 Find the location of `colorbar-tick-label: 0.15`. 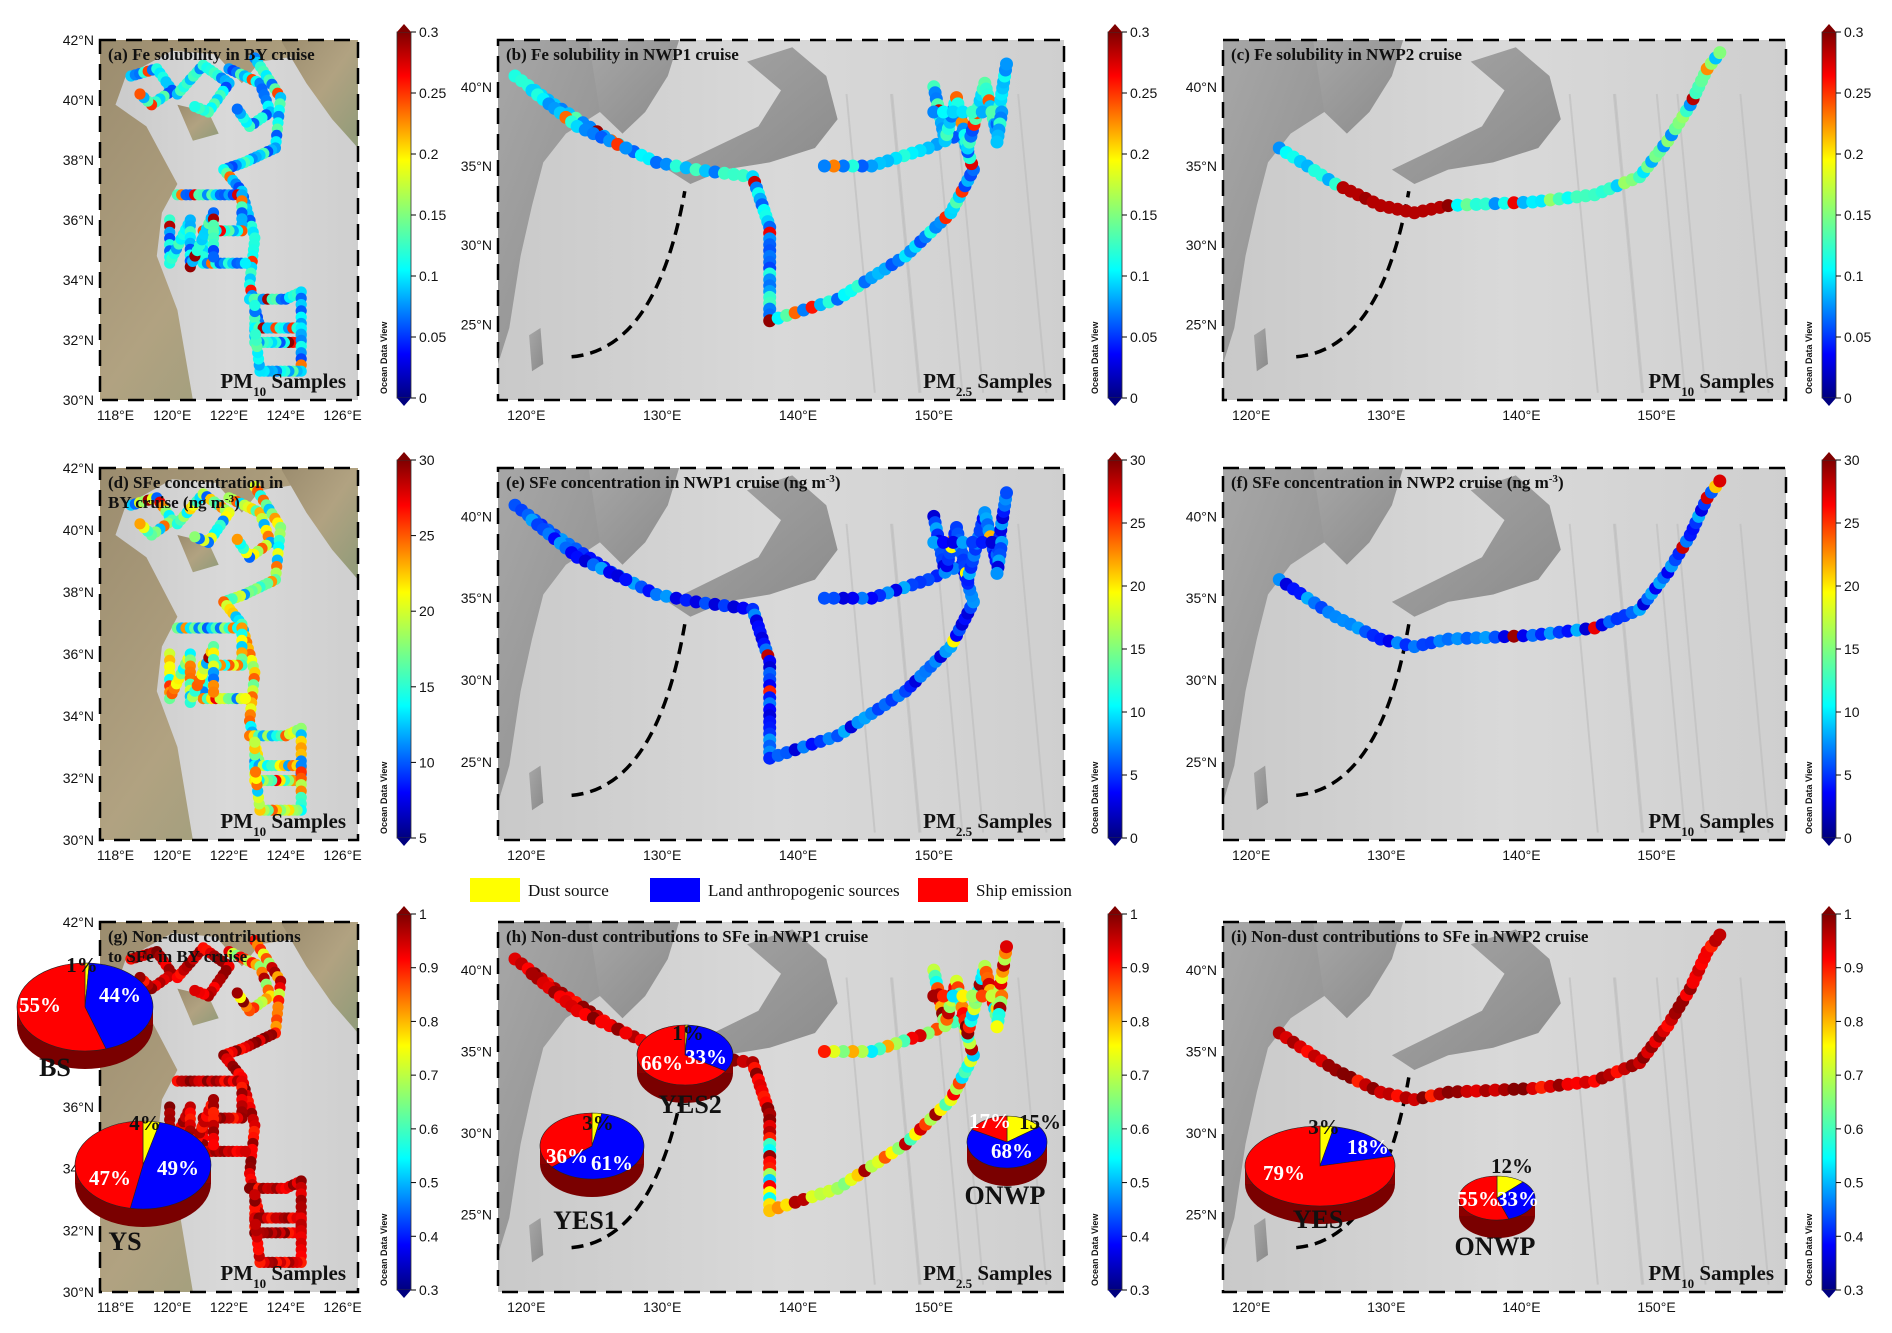

colorbar-tick-label: 0.15 is located at coordinates (432, 215).